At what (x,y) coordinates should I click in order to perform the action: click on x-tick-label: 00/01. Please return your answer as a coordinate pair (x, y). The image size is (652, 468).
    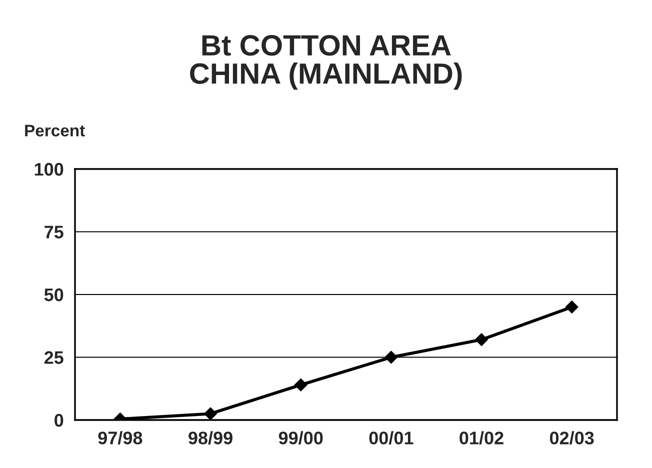
    Looking at the image, I should click on (391, 438).